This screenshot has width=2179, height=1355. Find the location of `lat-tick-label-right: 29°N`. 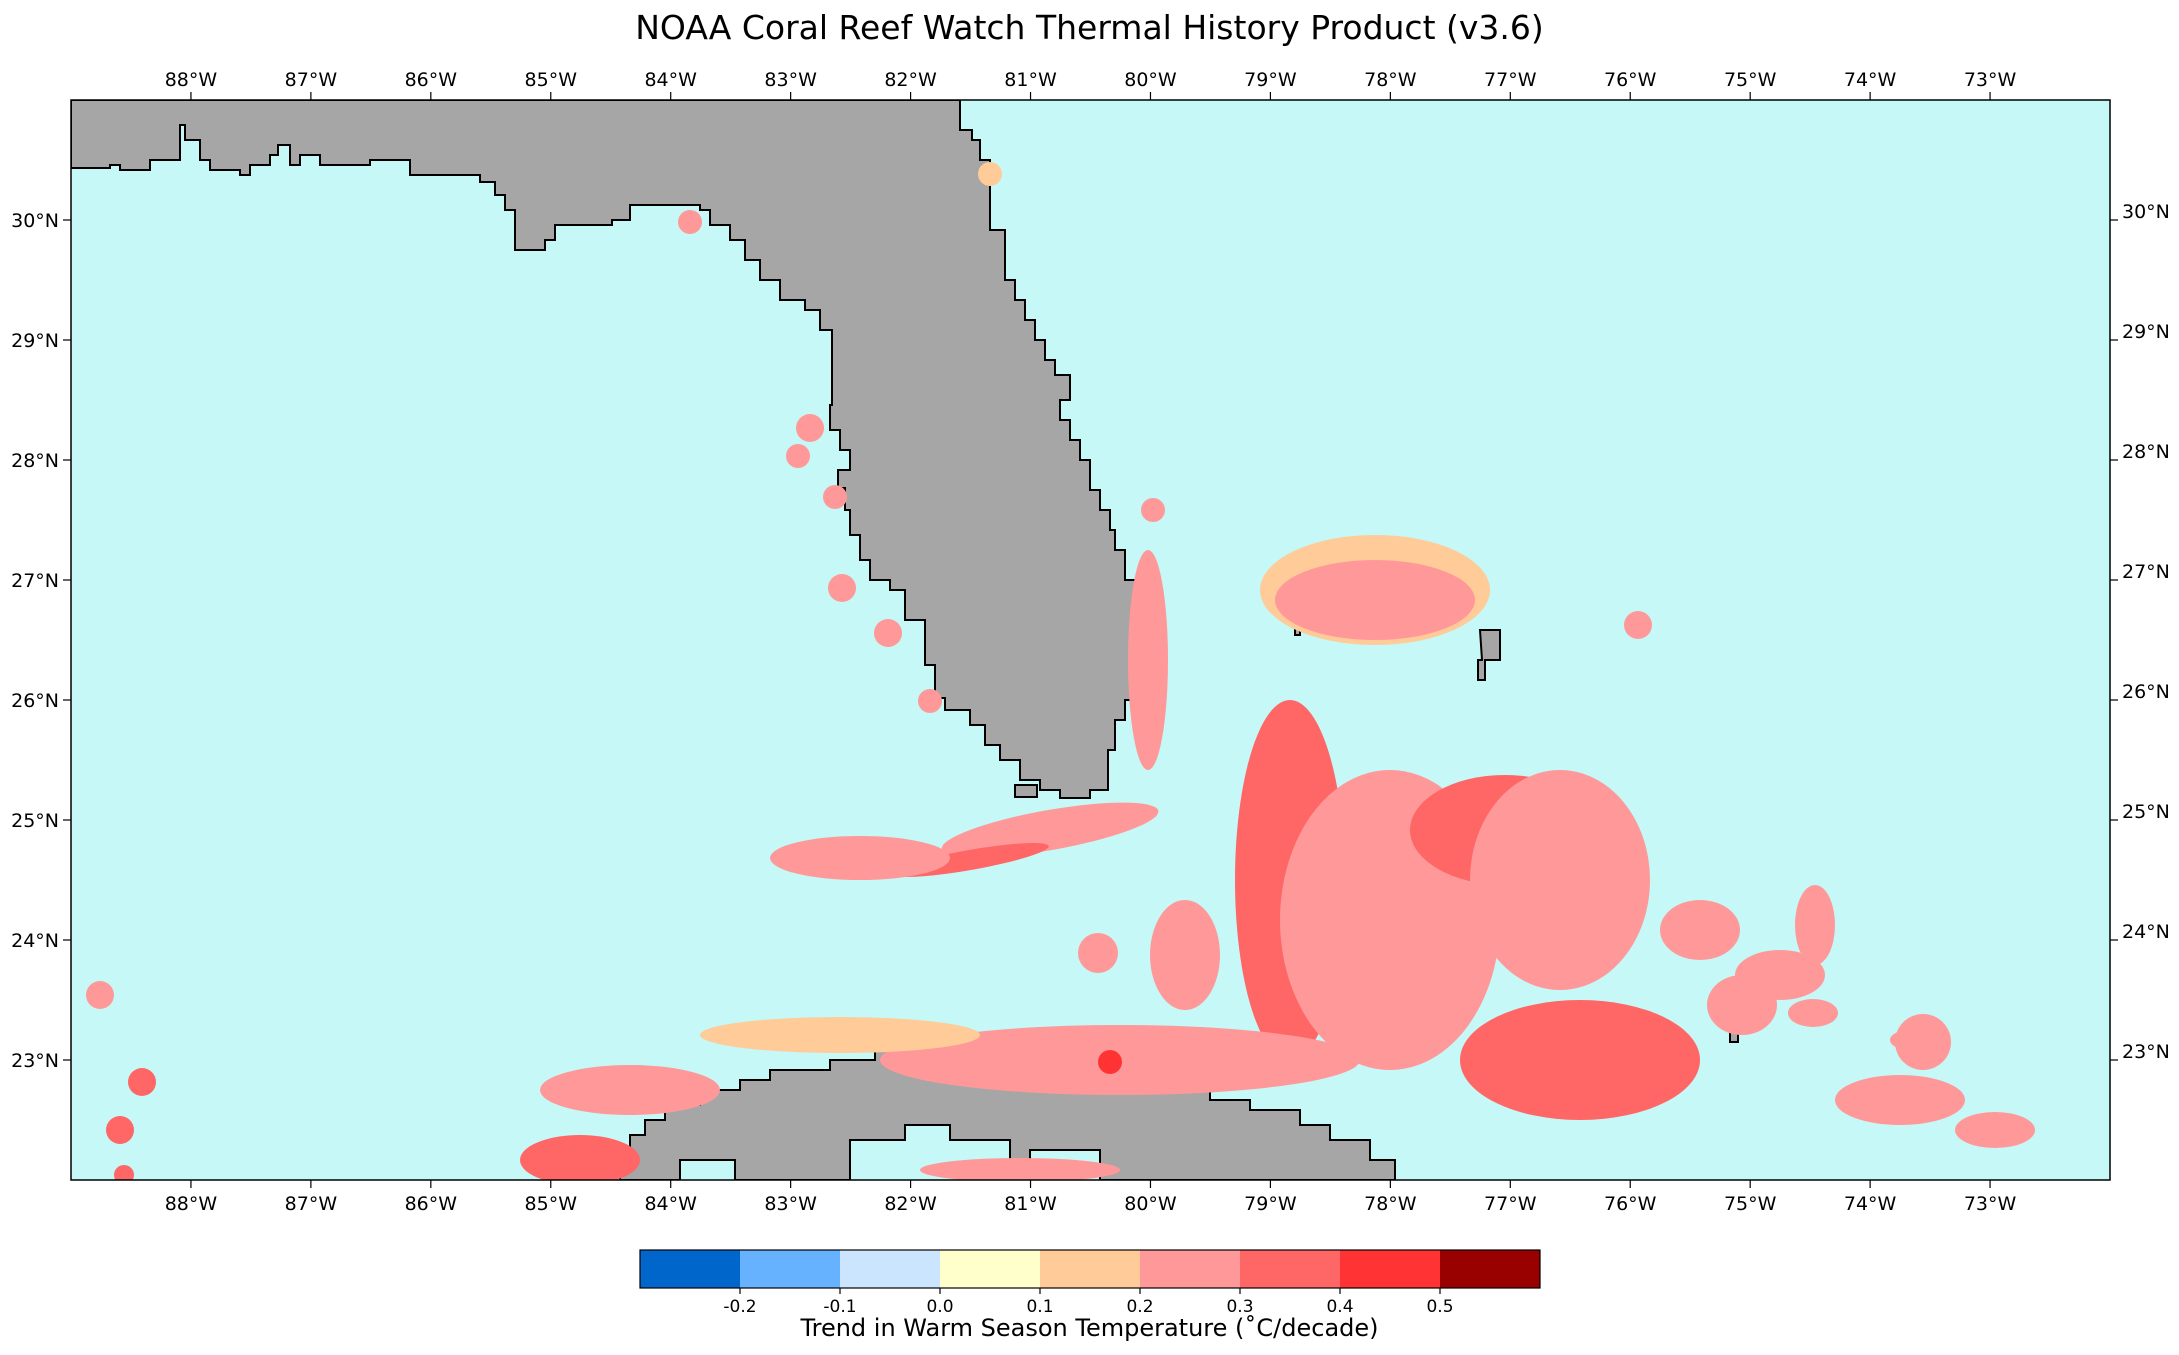

lat-tick-label-right: 29°N is located at coordinates (2146, 332).